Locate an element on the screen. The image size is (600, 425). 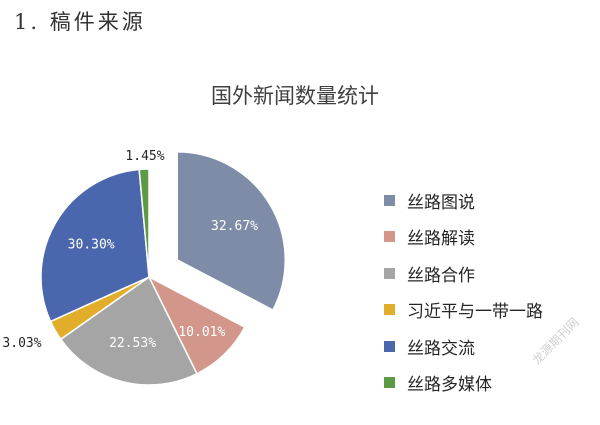
legend-item-6: 丝路多媒体 is located at coordinates (463, 383).